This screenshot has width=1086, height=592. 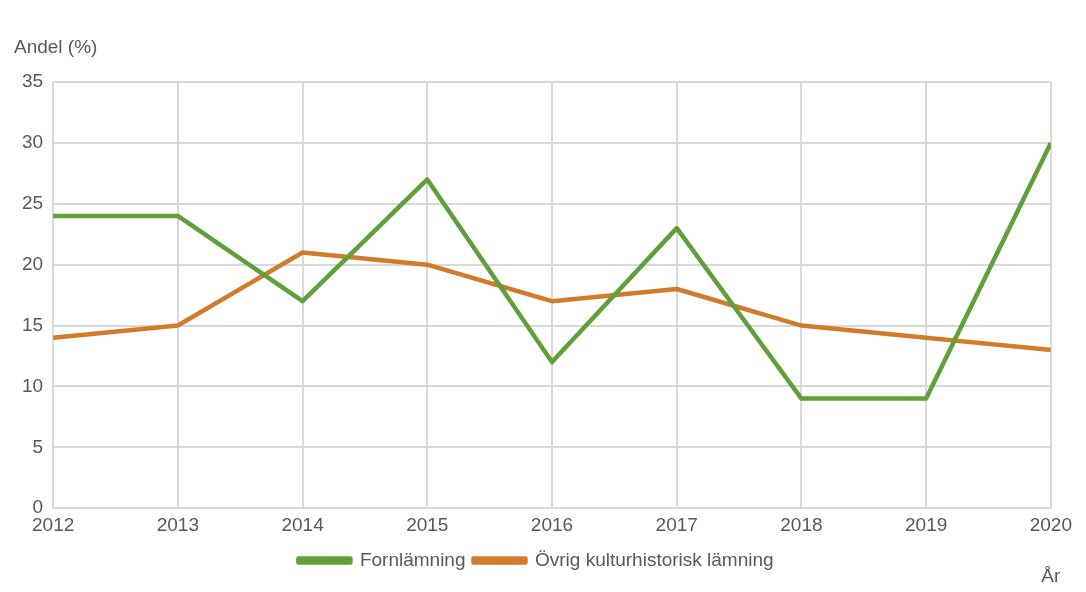 What do you see at coordinates (676, 524) in the screenshot?
I see `x-tick-label: 2017` at bounding box center [676, 524].